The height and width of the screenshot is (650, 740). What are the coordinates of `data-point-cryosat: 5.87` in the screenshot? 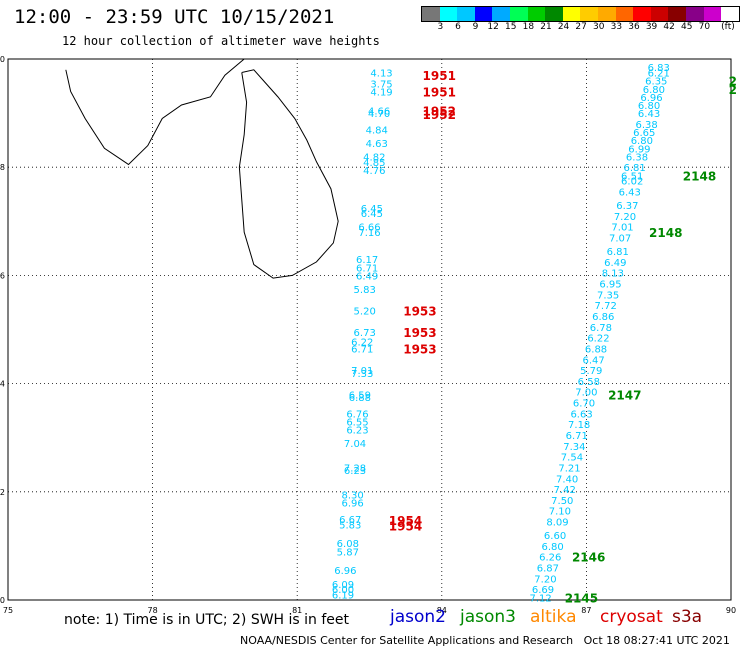 It's located at (348, 552).